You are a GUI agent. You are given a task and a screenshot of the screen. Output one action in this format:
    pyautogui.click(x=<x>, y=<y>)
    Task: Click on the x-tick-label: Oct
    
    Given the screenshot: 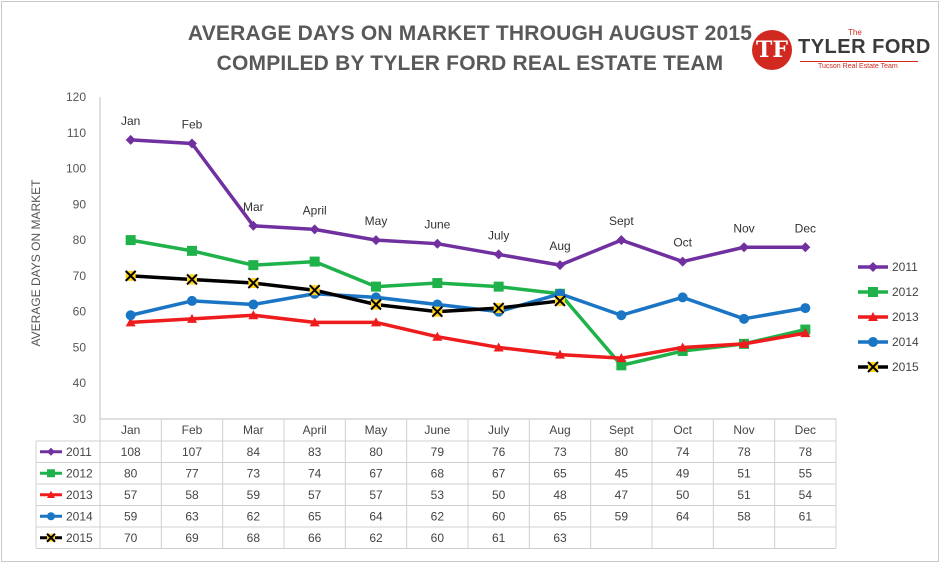 What is the action you would take?
    pyautogui.click(x=682, y=430)
    